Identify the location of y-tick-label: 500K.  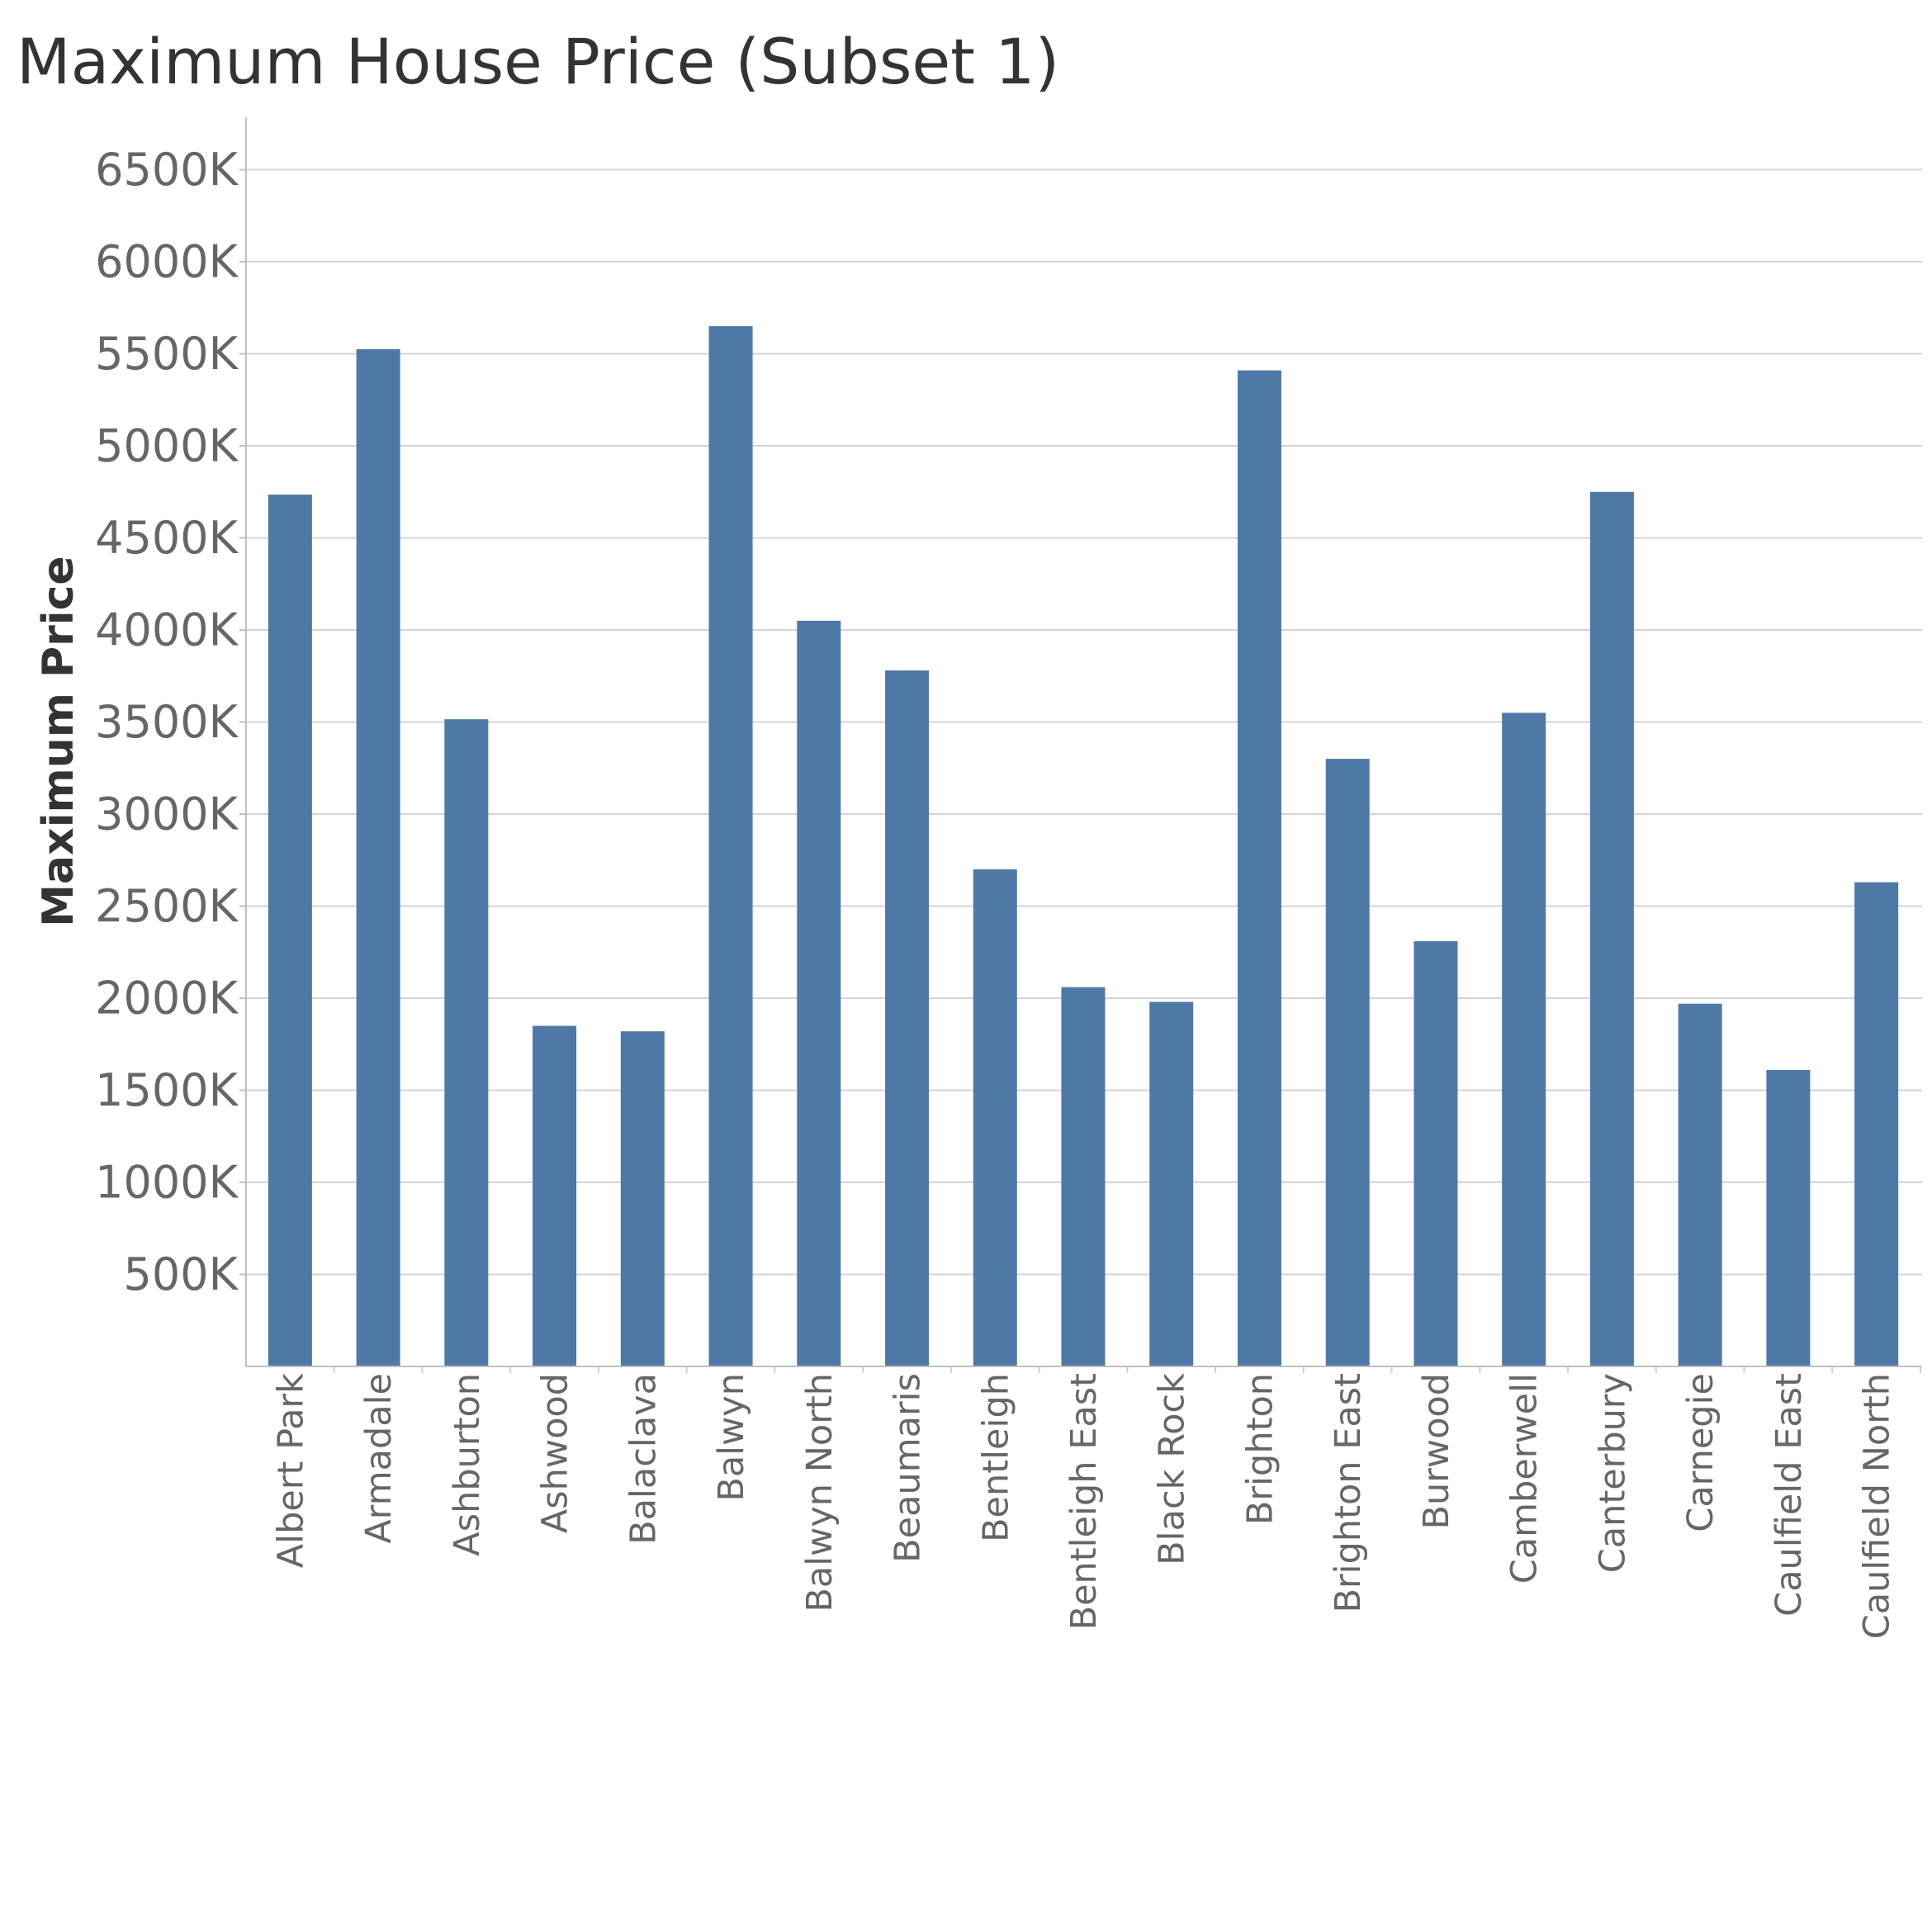
(181, 1274).